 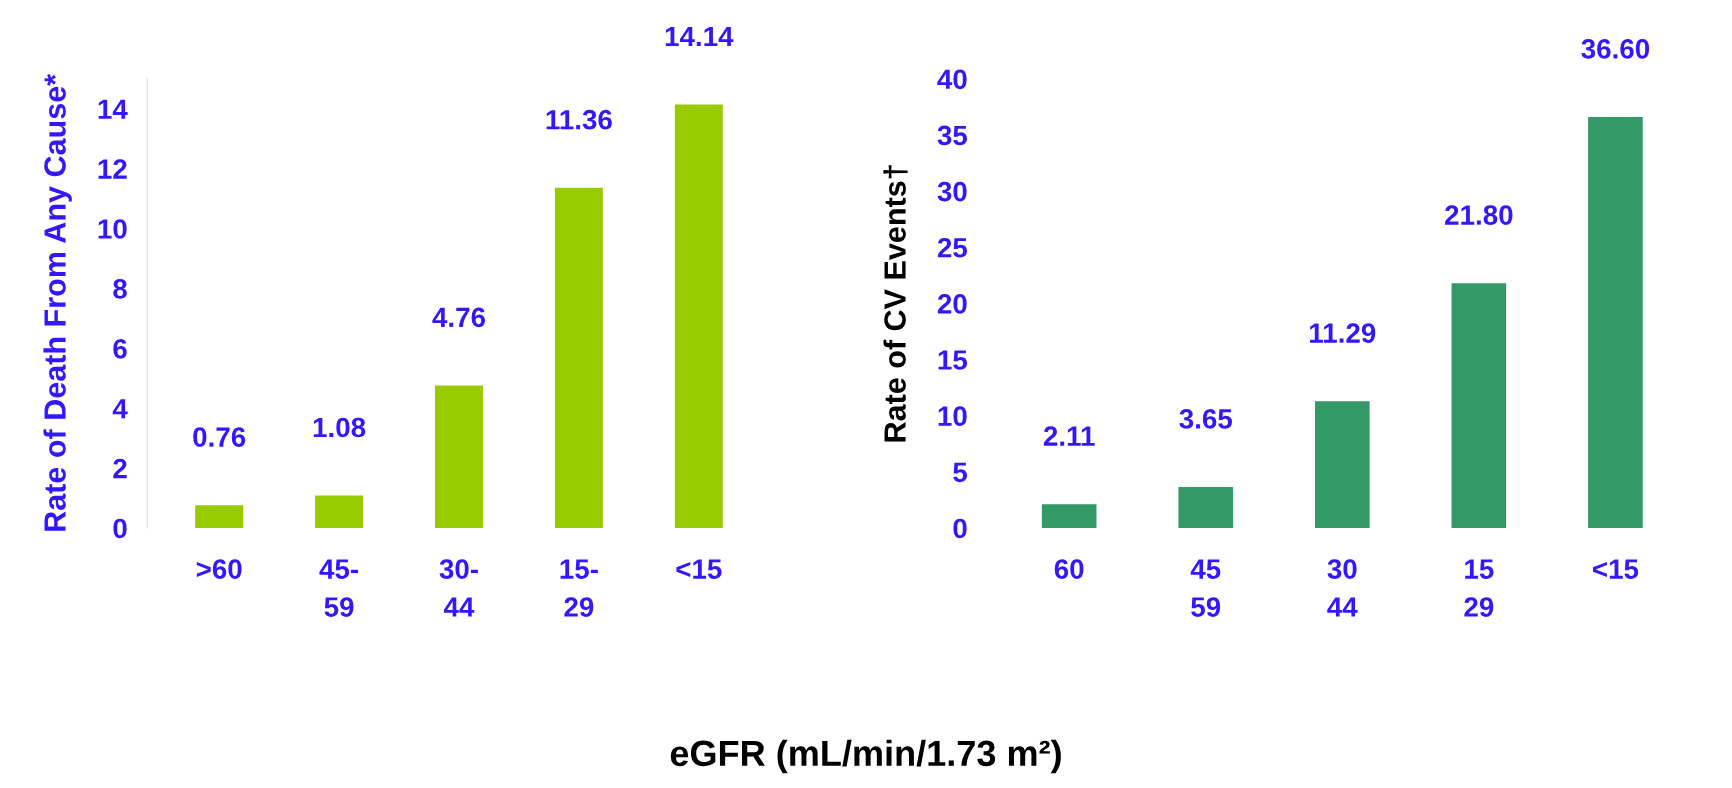 I want to click on data-label: 11.36, so click(x=579, y=119).